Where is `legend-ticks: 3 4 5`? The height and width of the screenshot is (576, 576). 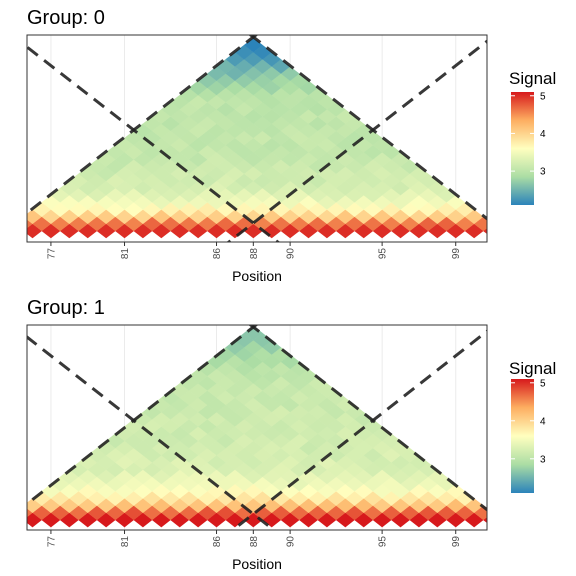
legend-ticks: 3 4 5 is located at coordinates (528, 134).